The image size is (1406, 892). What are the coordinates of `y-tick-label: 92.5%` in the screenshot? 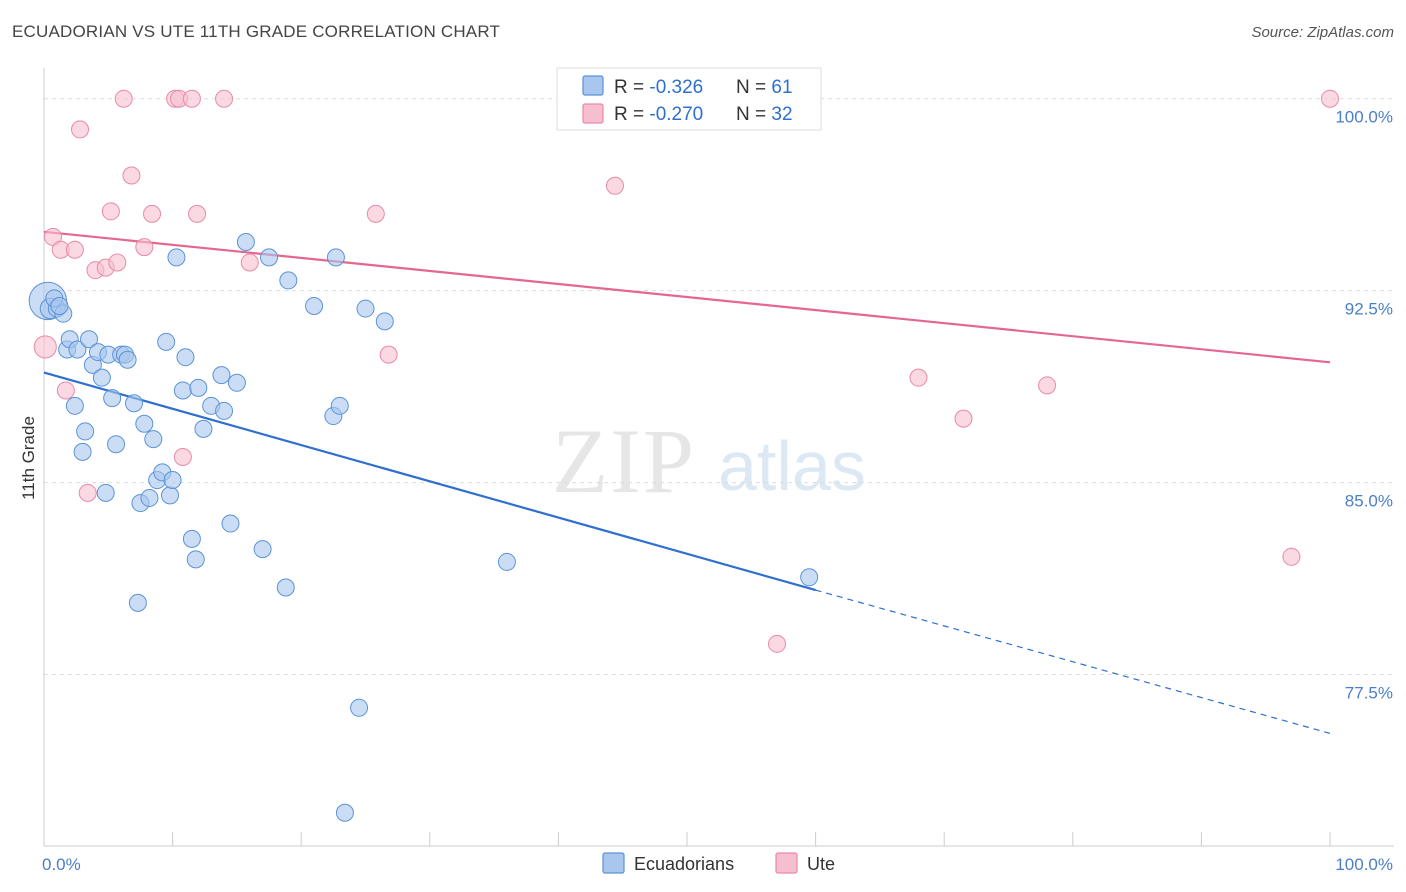 It's located at (1369, 309).